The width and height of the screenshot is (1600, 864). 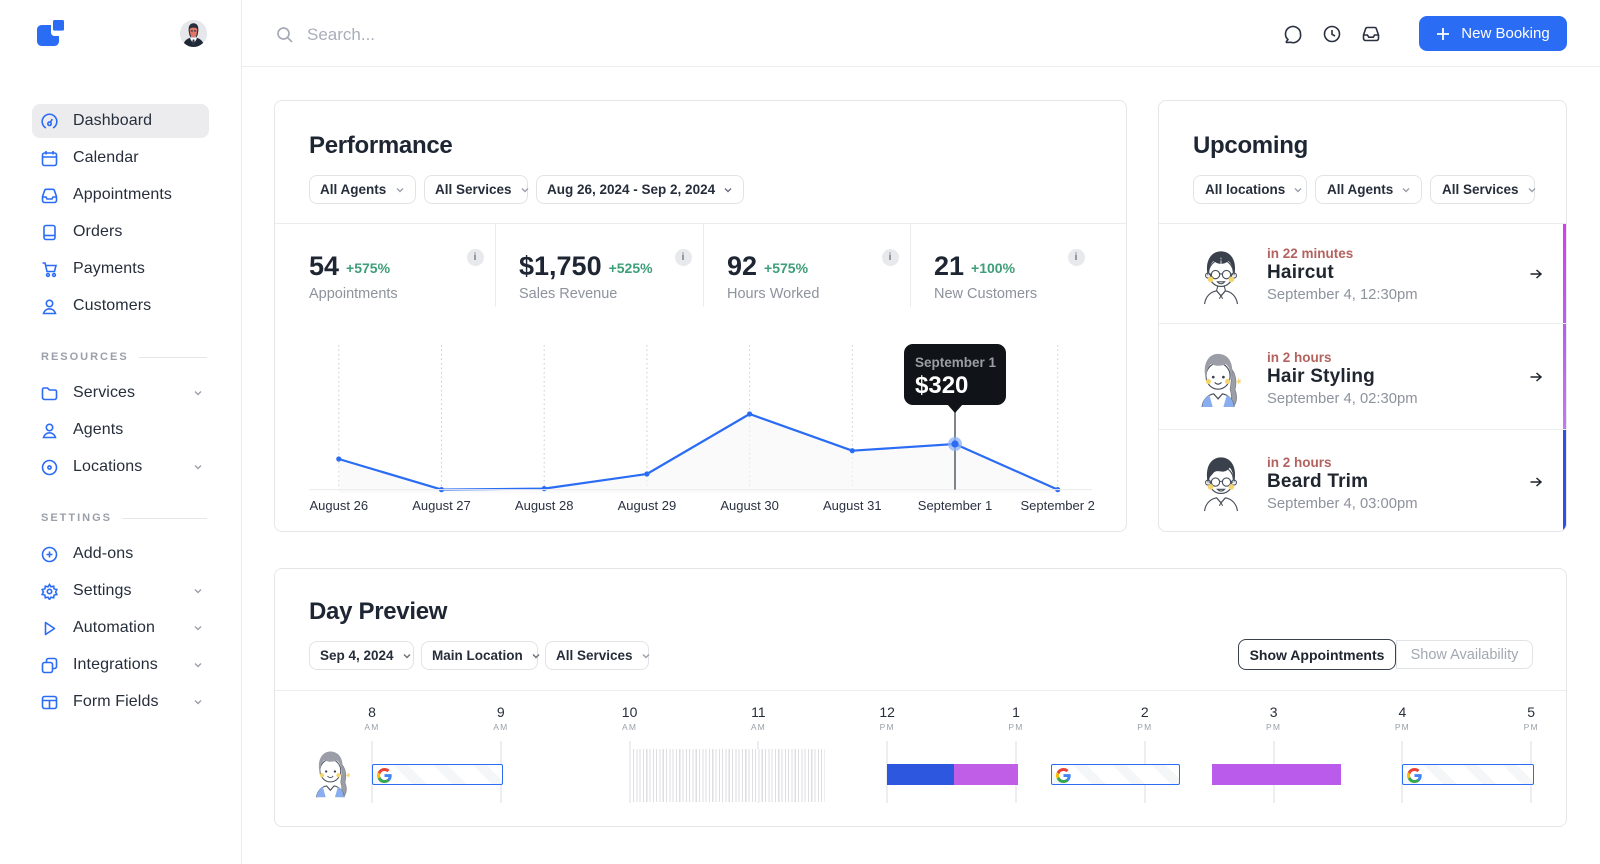 I want to click on svg-text: August 29, so click(x=647, y=505).